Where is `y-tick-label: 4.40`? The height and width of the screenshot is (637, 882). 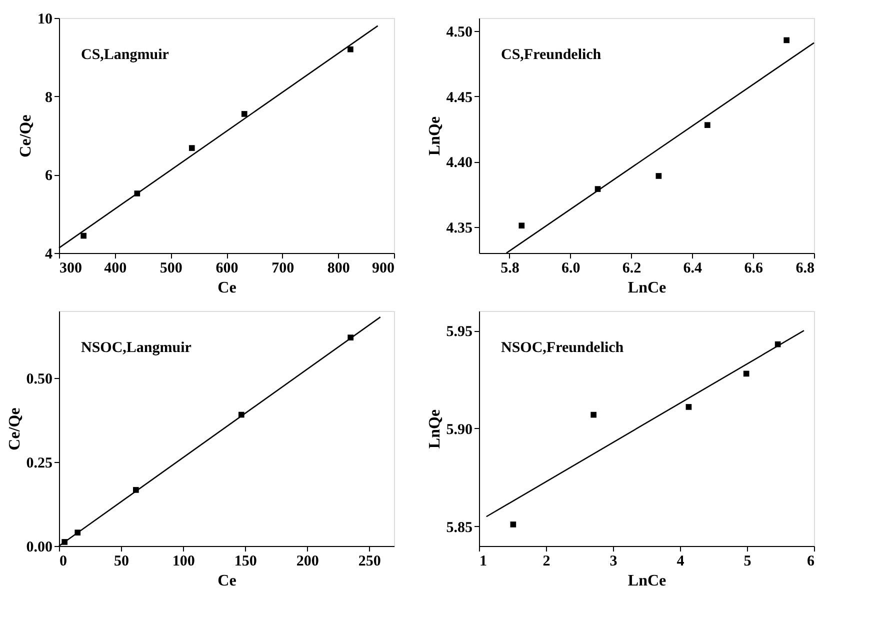 y-tick-label: 4.40 is located at coordinates (459, 163).